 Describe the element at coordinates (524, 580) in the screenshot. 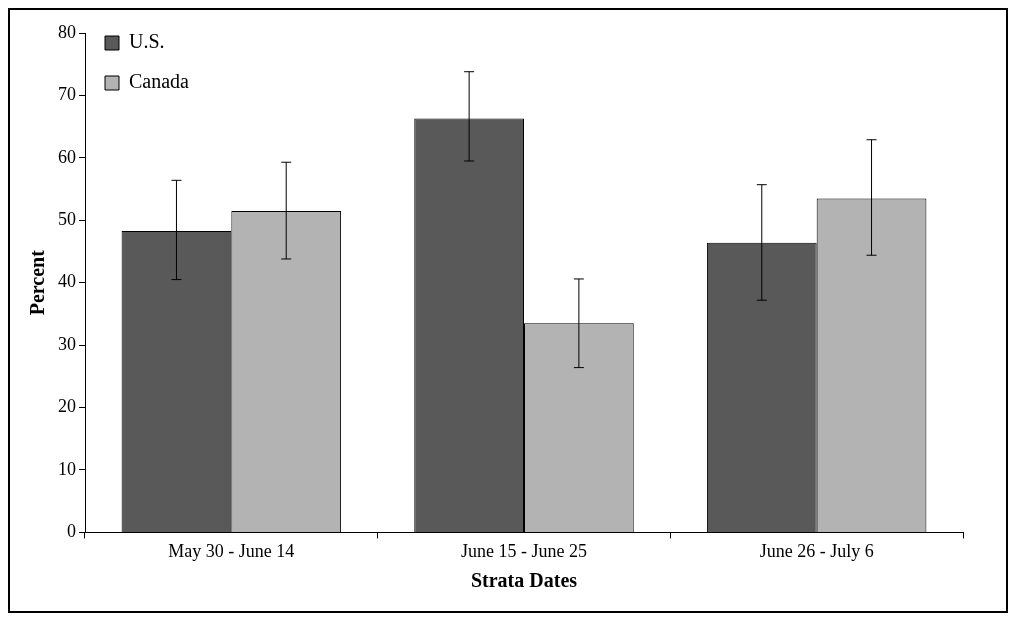

I see `x-axis-title: Strata Dates` at that location.